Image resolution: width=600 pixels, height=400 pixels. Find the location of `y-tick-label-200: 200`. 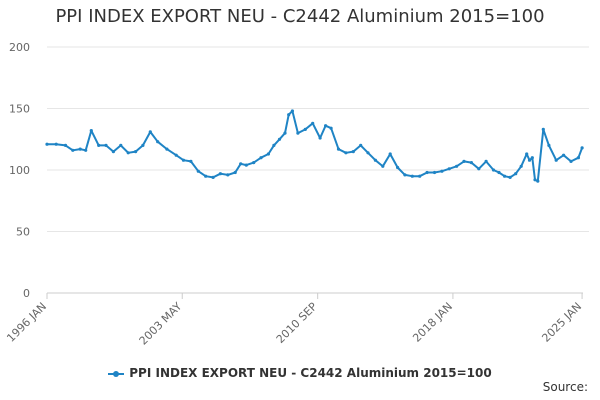

y-tick-label-200: 200 is located at coordinates (19, 47).